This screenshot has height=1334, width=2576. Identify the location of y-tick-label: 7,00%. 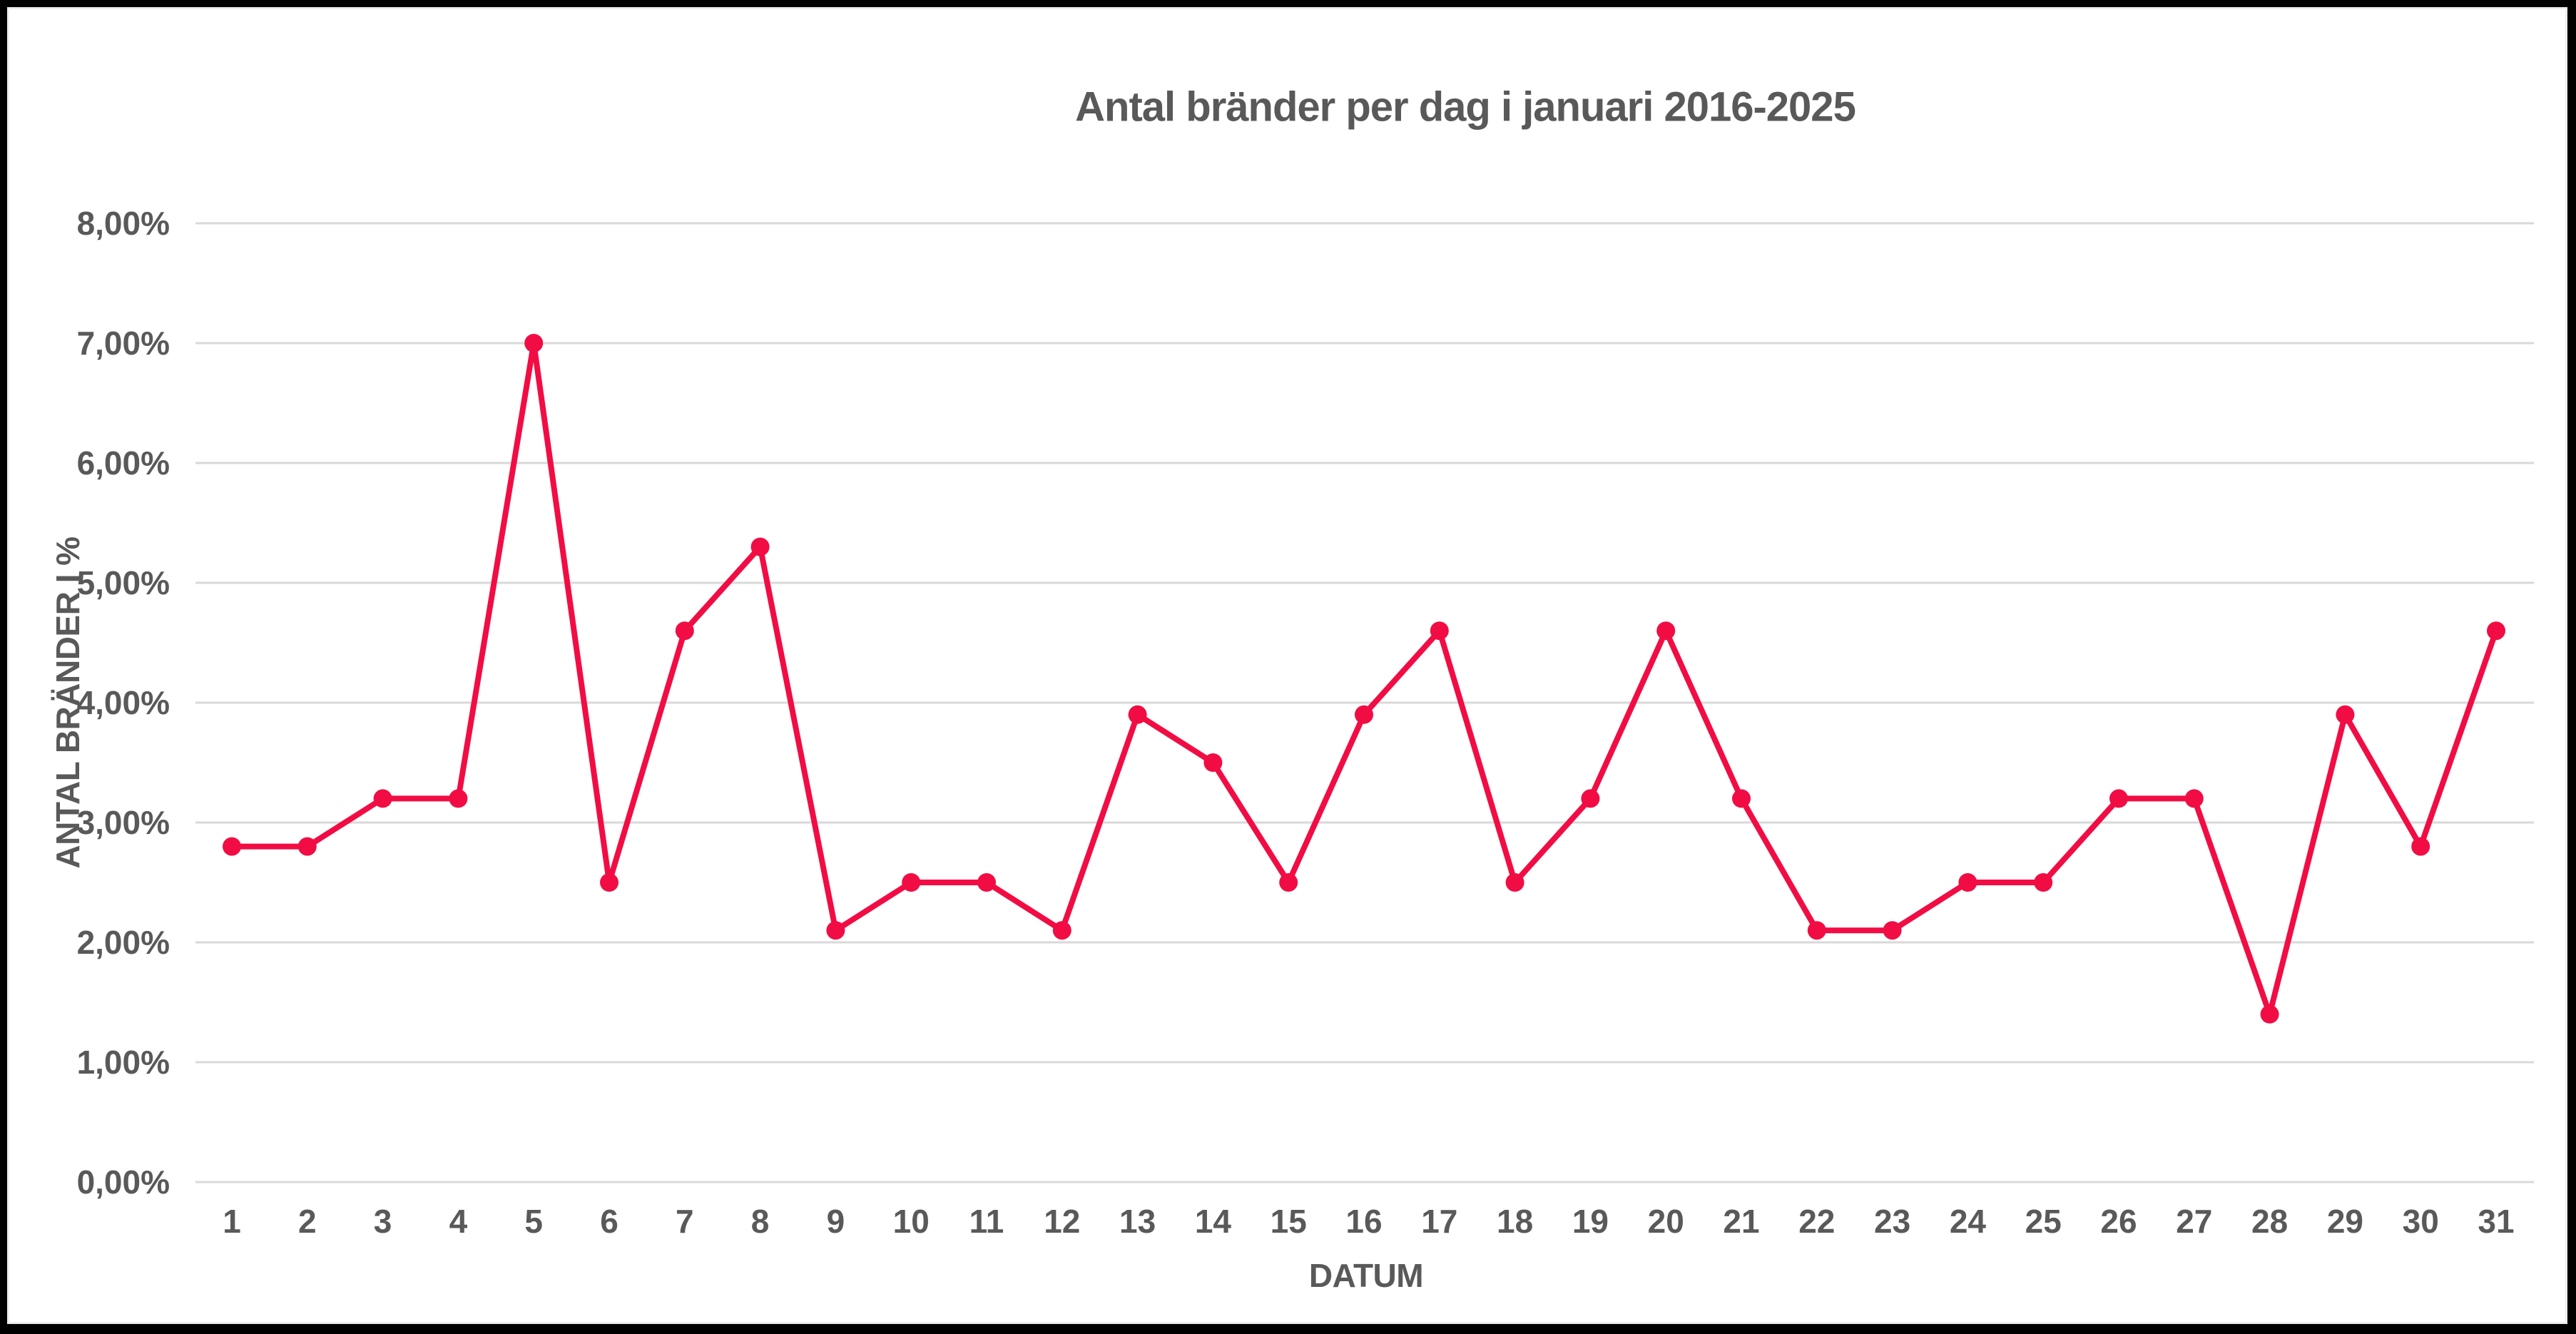
(123, 344).